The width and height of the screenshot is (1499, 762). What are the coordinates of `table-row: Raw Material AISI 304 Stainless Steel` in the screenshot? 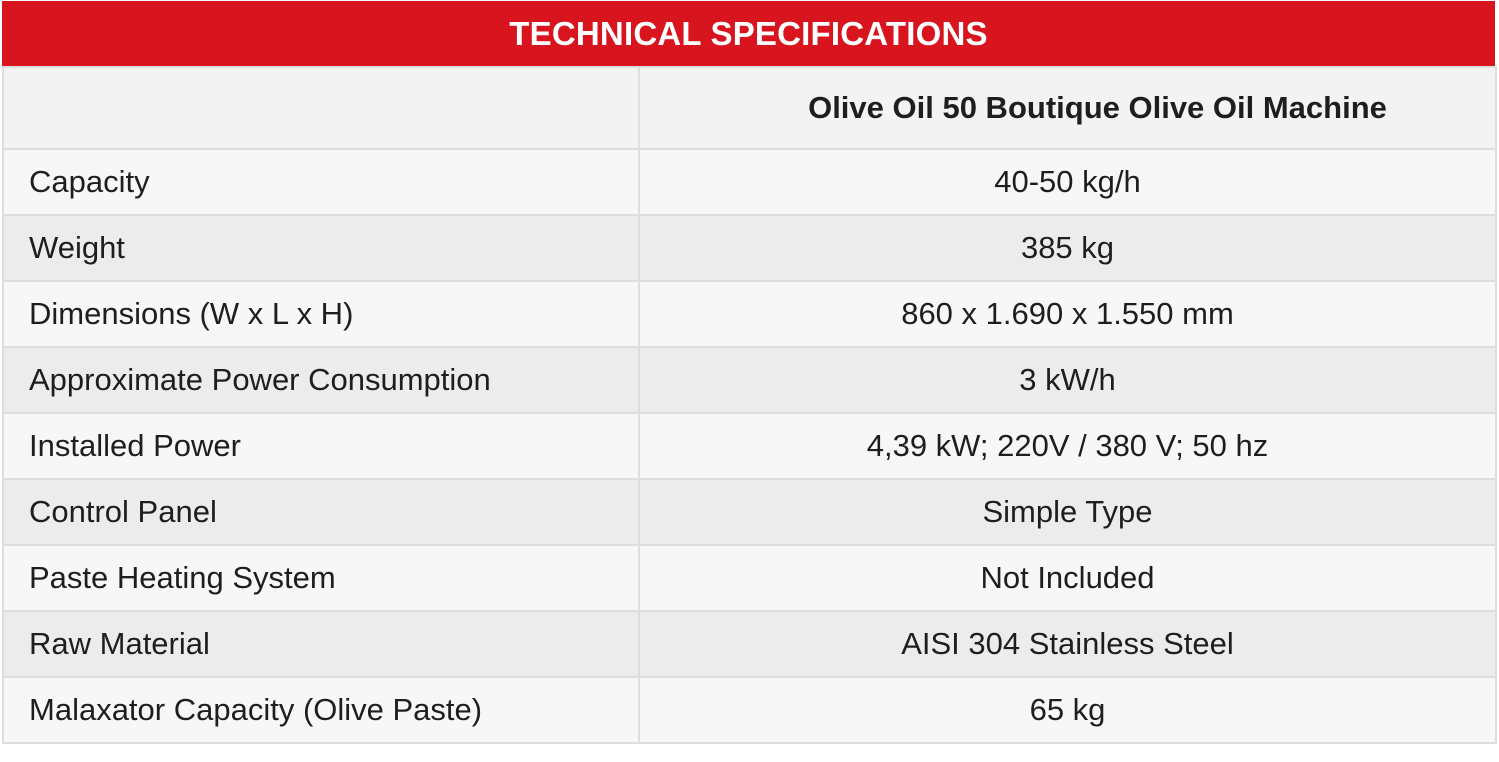 It's located at (749, 644).